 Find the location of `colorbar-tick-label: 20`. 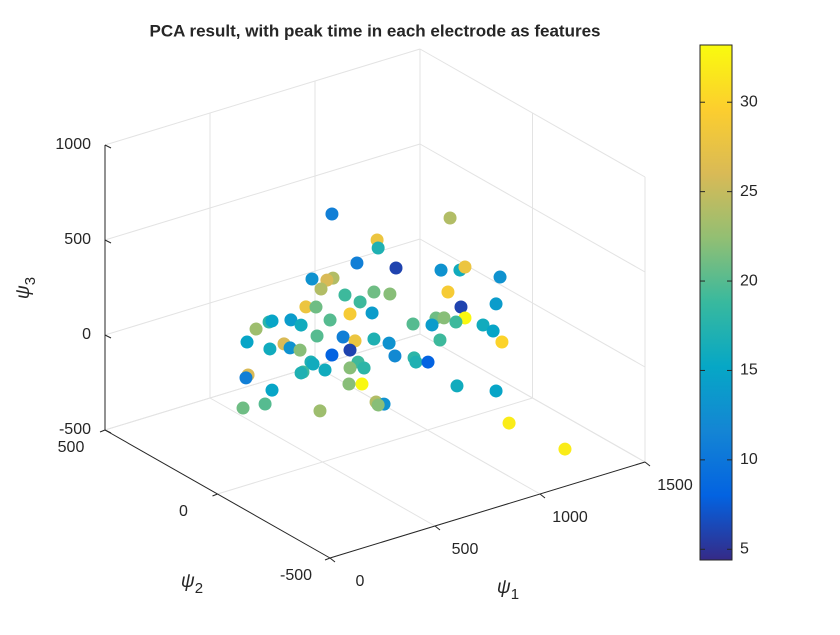

colorbar-tick-label: 20 is located at coordinates (749, 280).